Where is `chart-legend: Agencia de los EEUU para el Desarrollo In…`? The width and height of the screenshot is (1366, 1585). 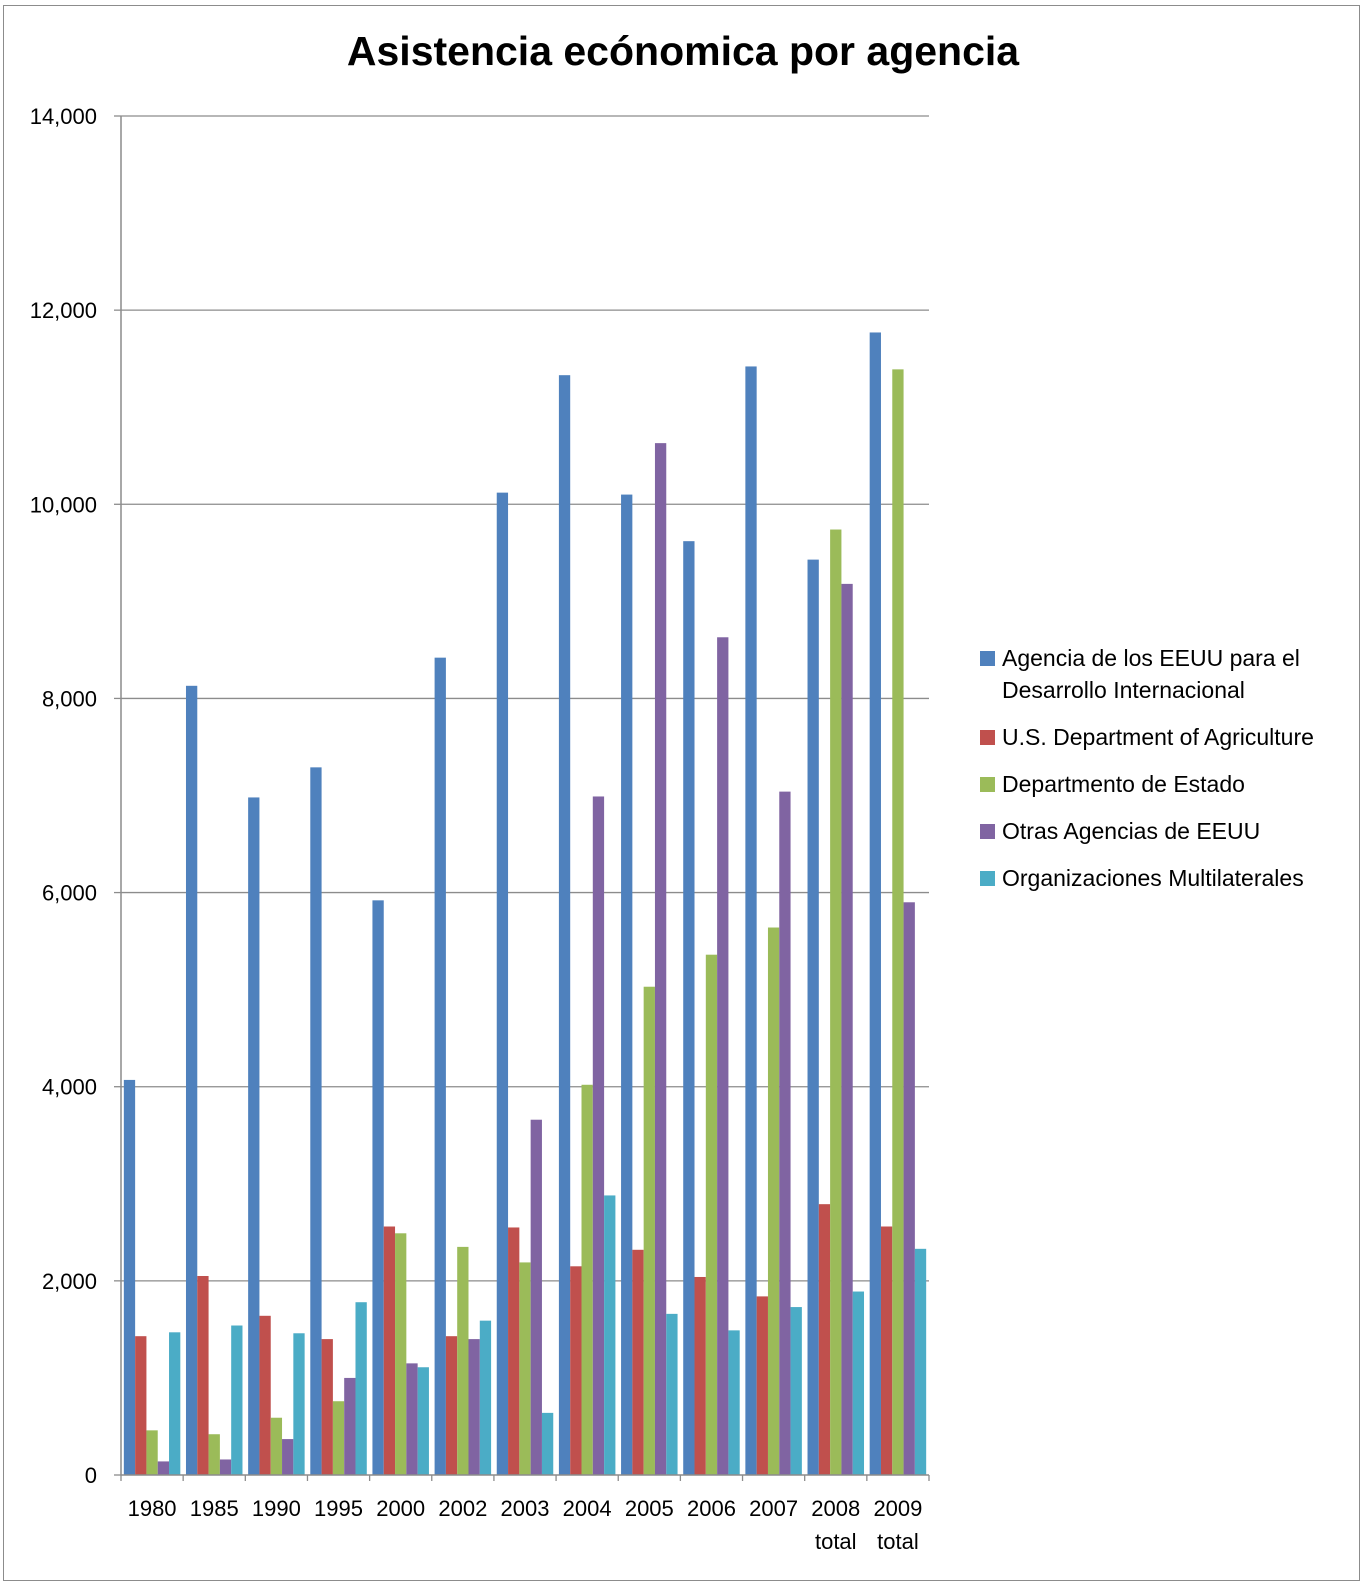
chart-legend: Agencia de los EEUU para el Desarrollo In… is located at coordinates (1168, 775).